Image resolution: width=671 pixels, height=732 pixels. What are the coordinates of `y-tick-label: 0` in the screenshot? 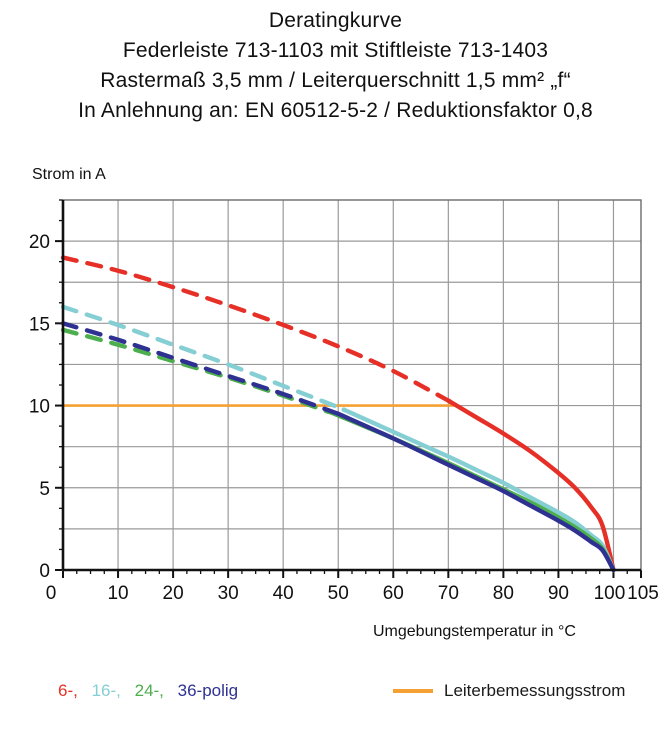 It's located at (44, 571).